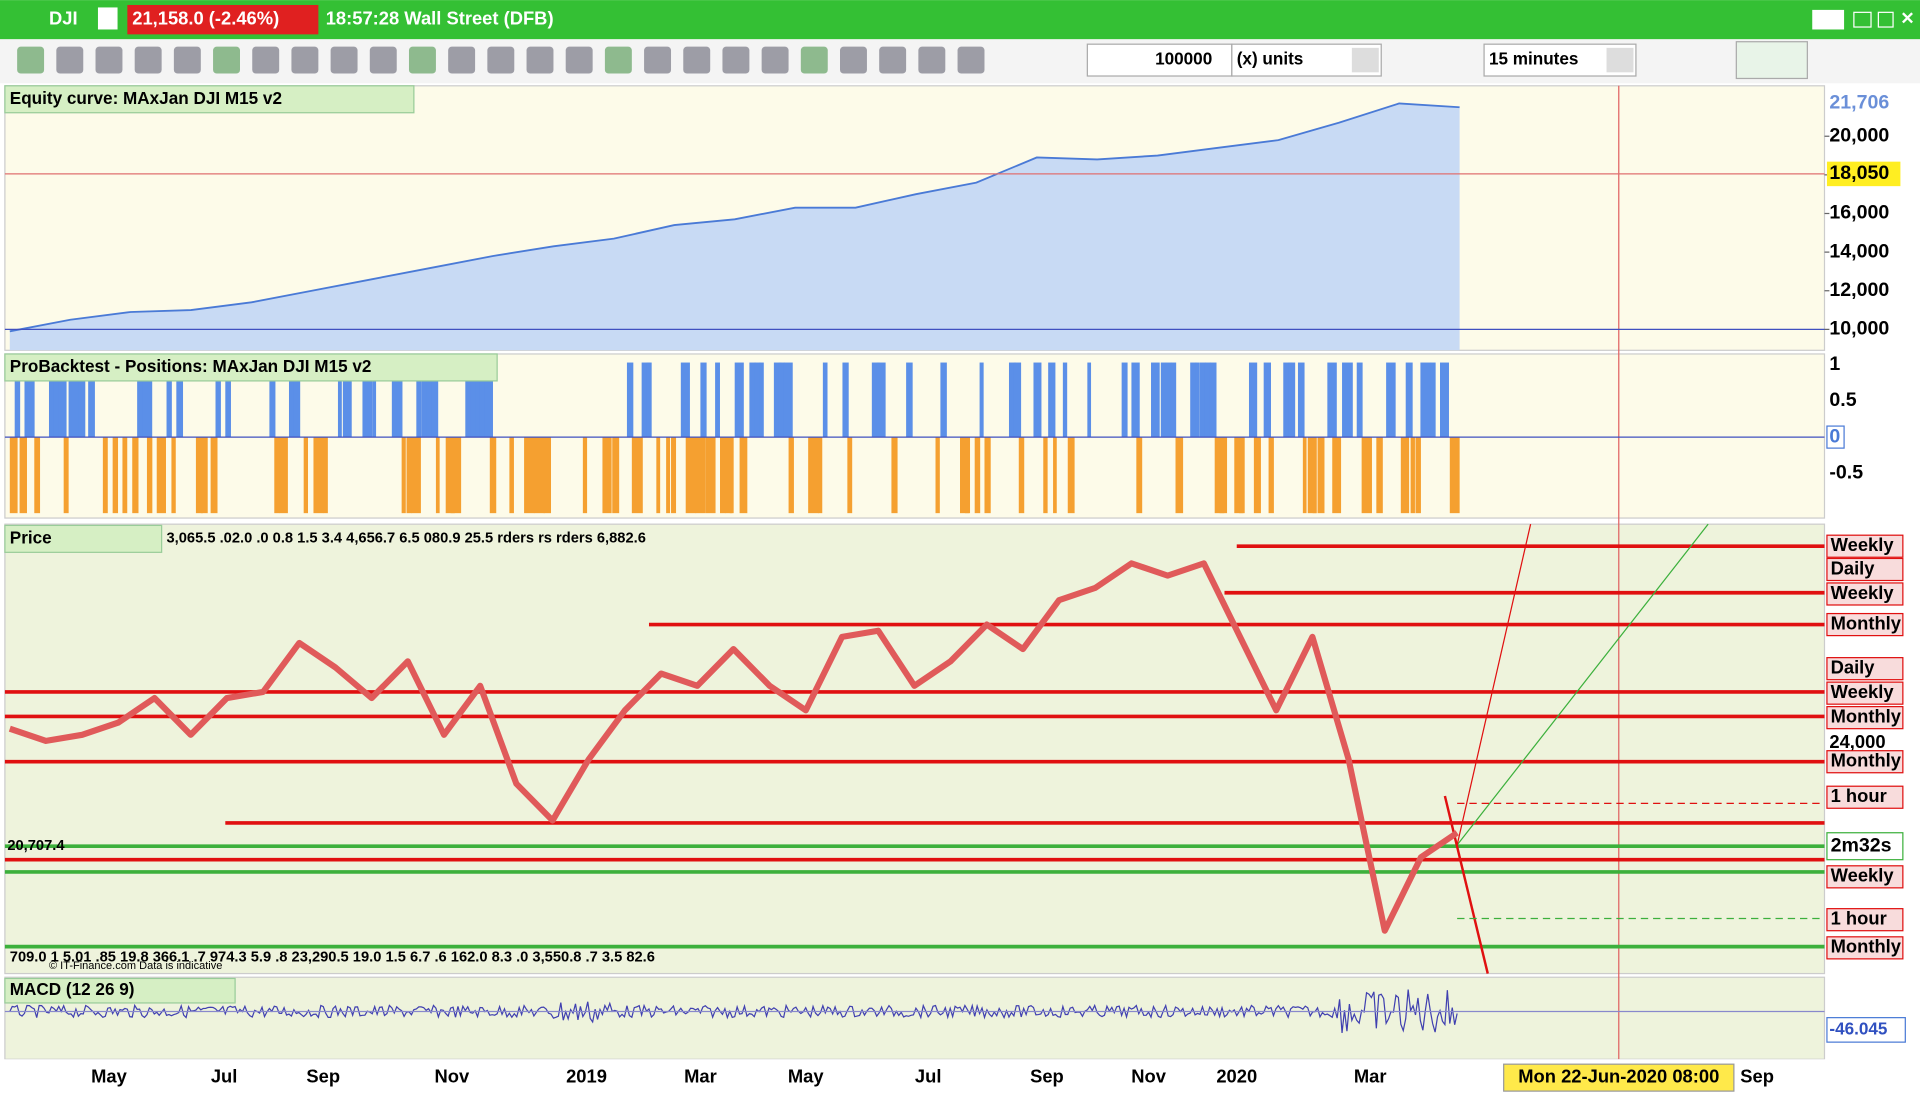 This screenshot has width=1920, height=1101. Describe the element at coordinates (107, 18) in the screenshot. I see `info-icon` at that location.